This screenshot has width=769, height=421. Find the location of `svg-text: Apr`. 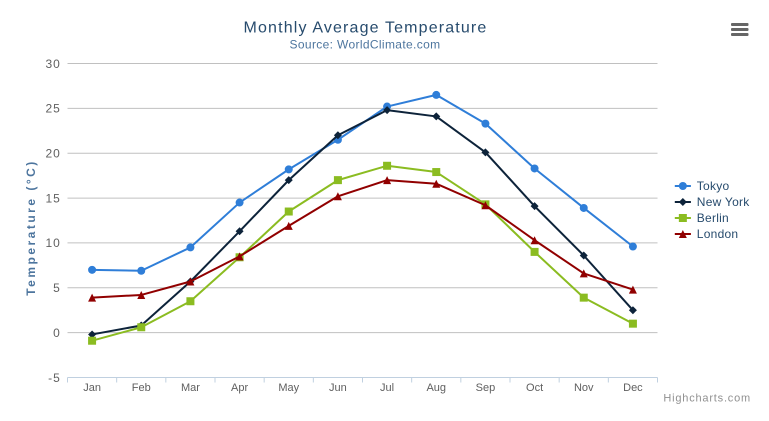

svg-text: Apr is located at coordinates (239, 388).